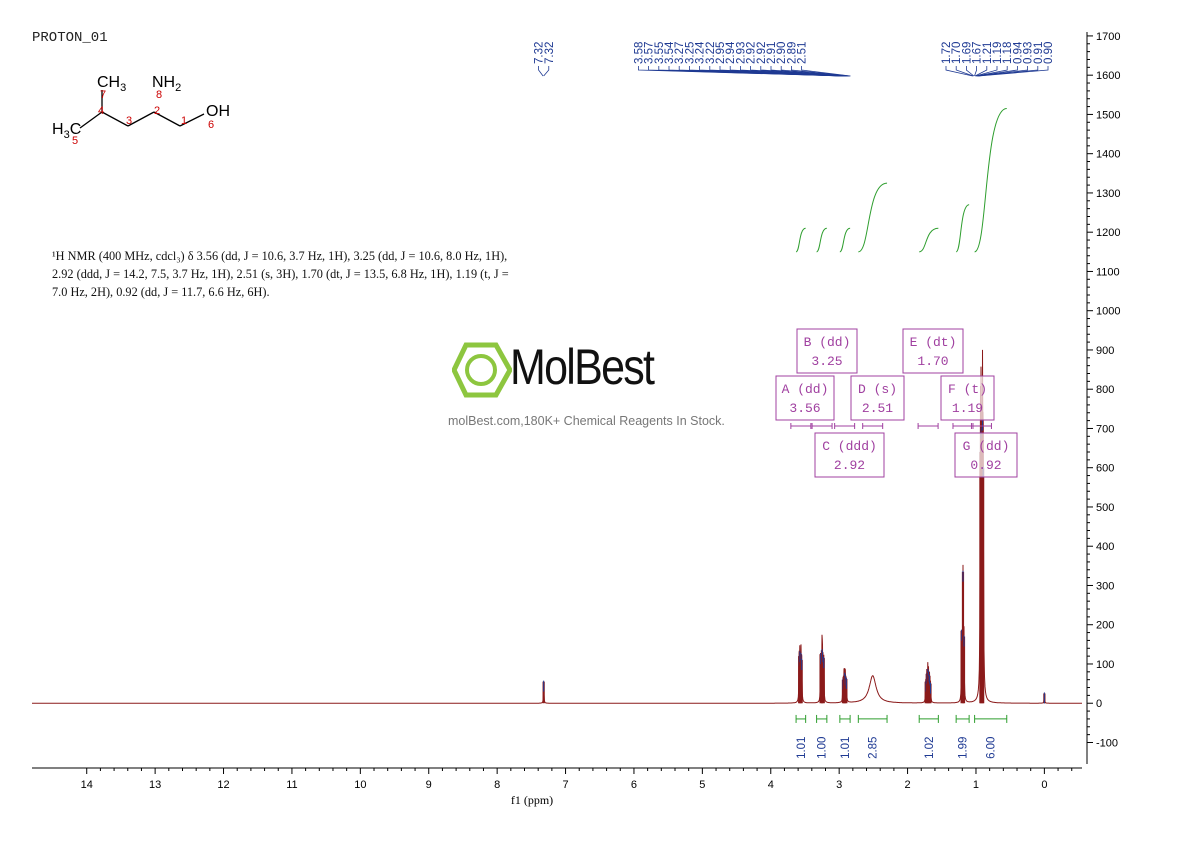  I want to click on integral-value: 1.00, so click(823, 748).